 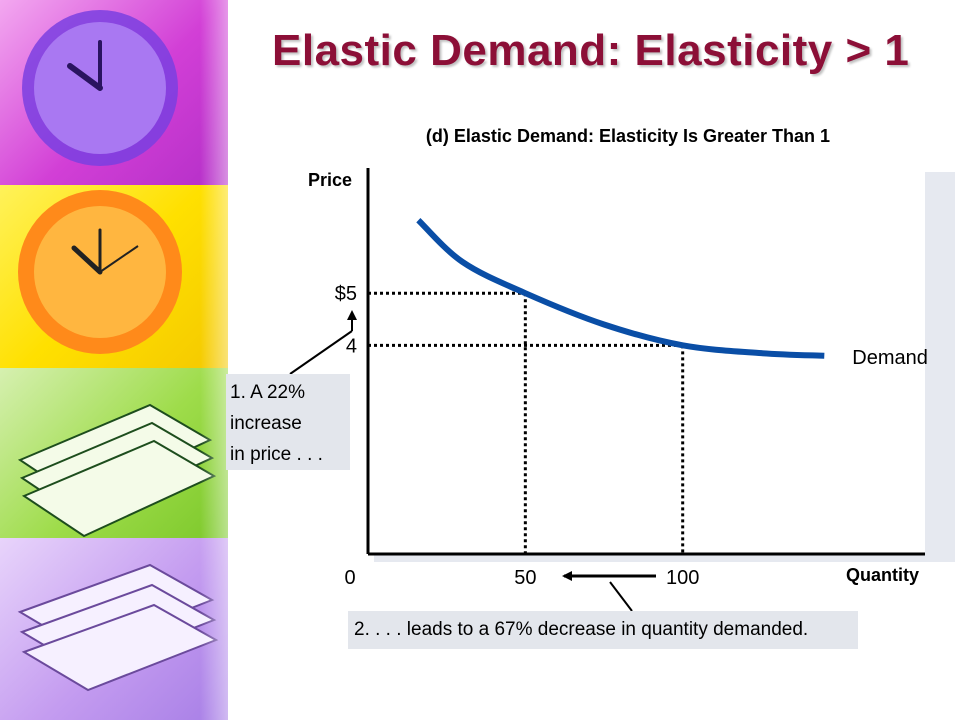 I want to click on x-axis-label: Quantity, so click(x=882, y=575).